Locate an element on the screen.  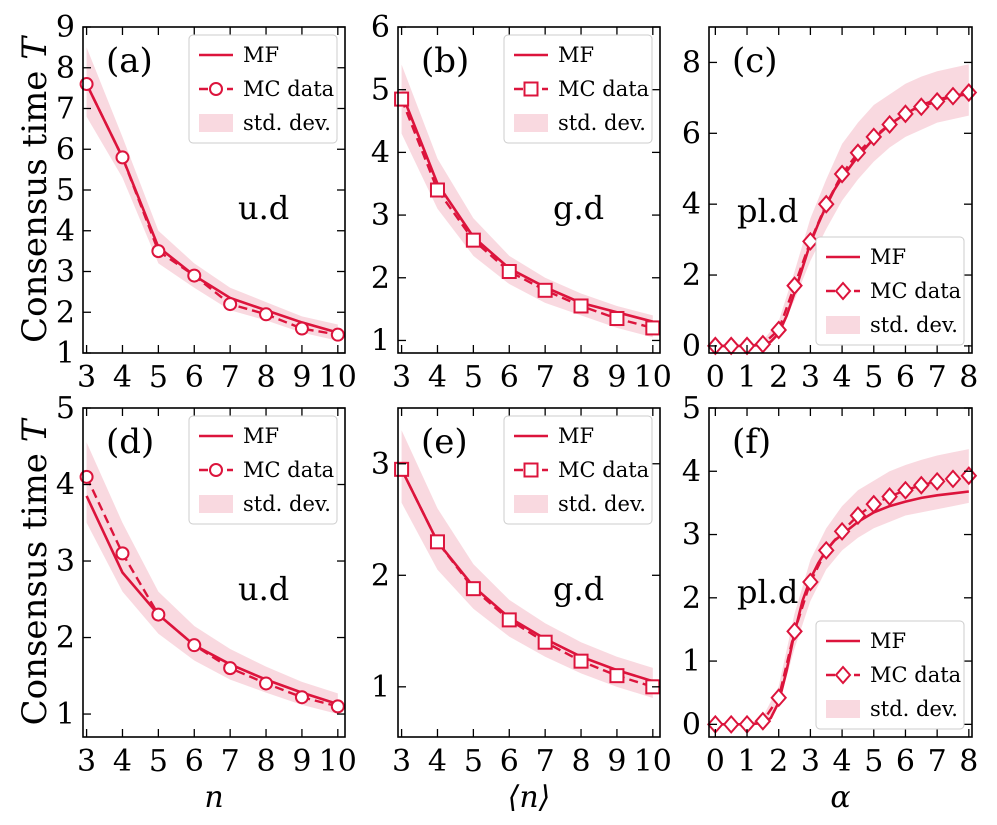
distribution-label: u.d is located at coordinates (263, 208).